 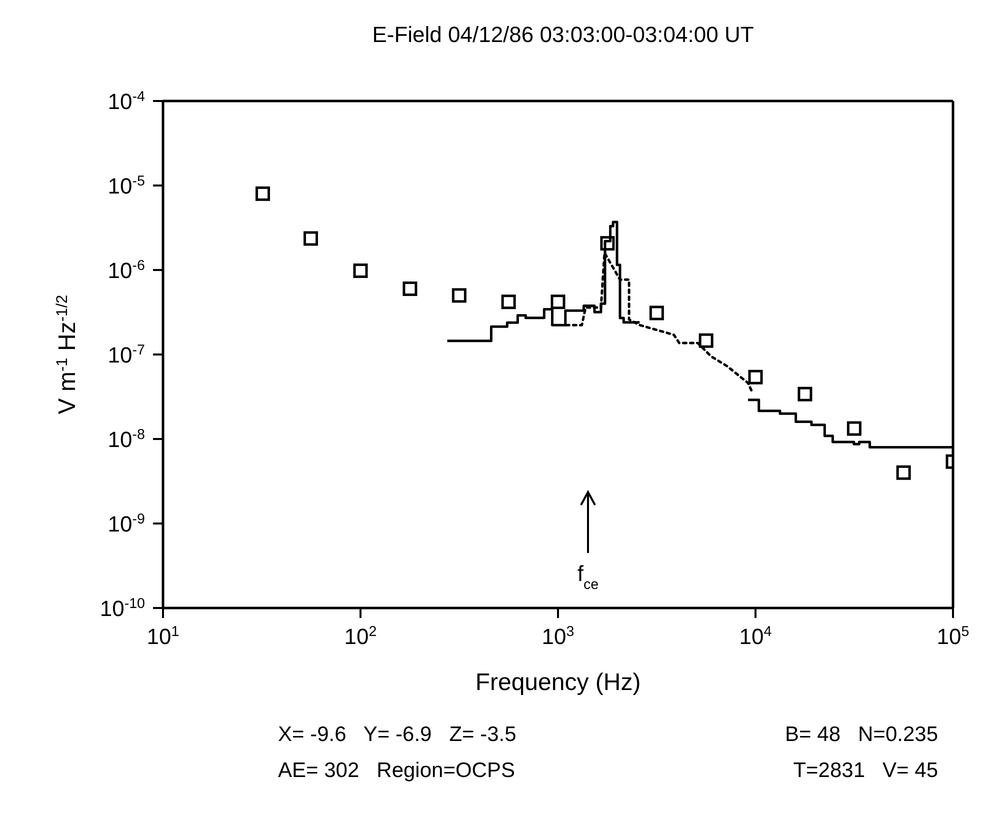 What do you see at coordinates (861, 734) in the screenshot?
I see `text: B= 48 N=0.235` at bounding box center [861, 734].